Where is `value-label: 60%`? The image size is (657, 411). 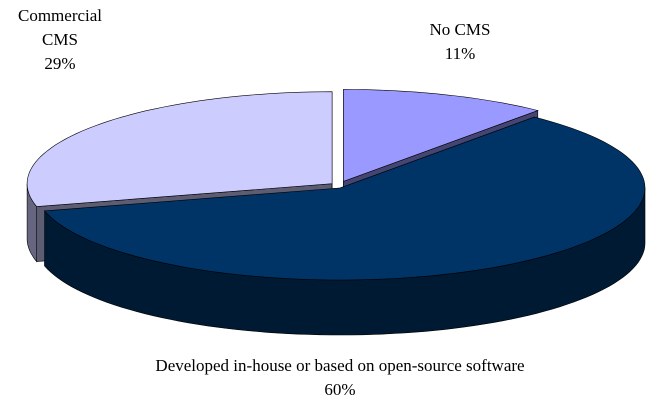
value-label: 60% is located at coordinates (340, 389).